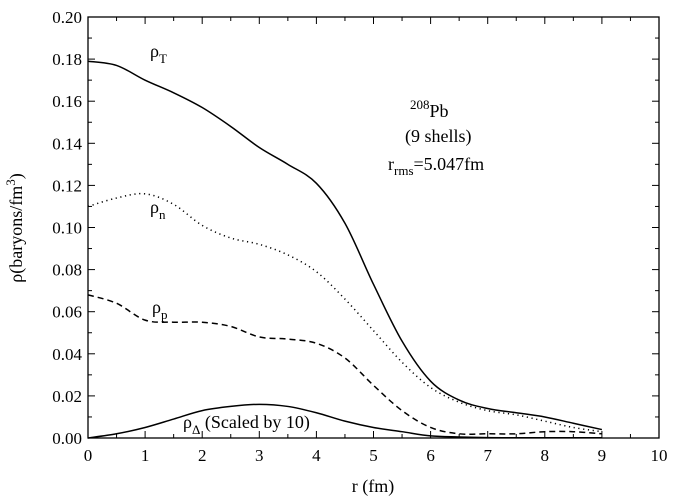 The image size is (675, 502). What do you see at coordinates (67, 143) in the screenshot?
I see `y-tick-label: 0.14` at bounding box center [67, 143].